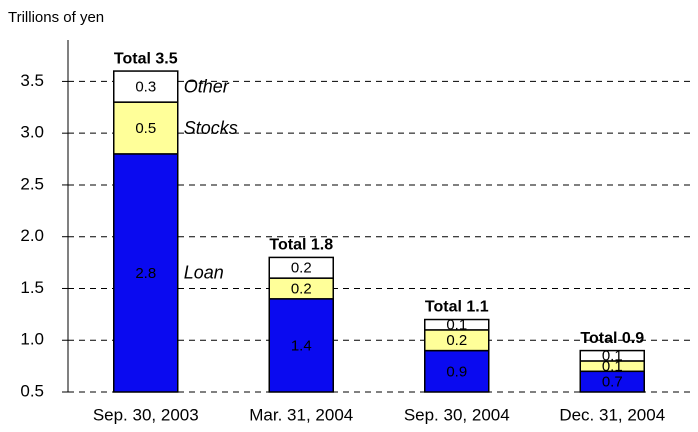 The width and height of the screenshot is (698, 432). I want to click on y-tick-label: 0.5, so click(32, 390).